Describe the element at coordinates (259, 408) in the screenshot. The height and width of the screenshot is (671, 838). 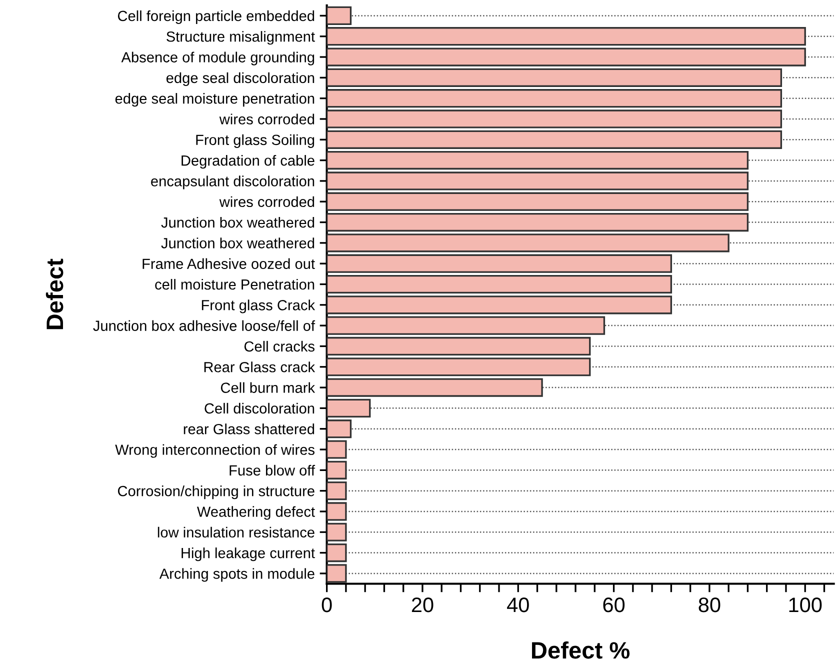
I see `y-tick-label: Cell discoloration` at that location.